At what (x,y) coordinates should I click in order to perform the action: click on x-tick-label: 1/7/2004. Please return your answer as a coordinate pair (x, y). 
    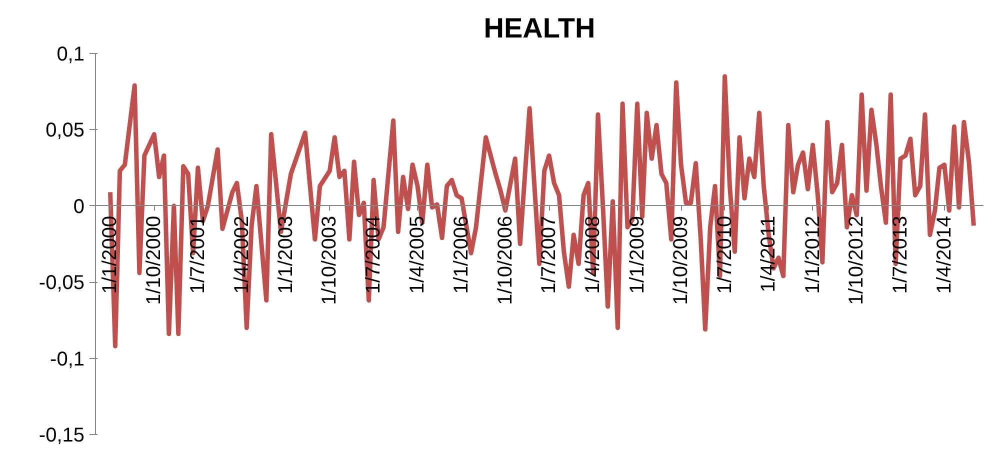
    Looking at the image, I should click on (373, 255).